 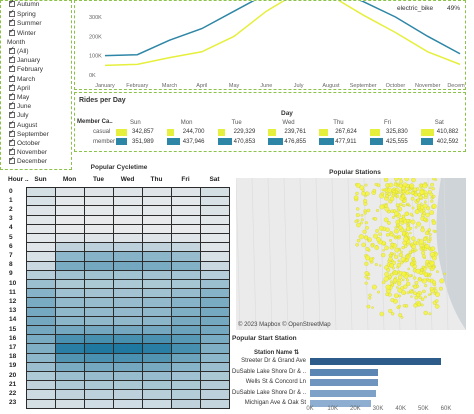 I want to click on heatmap-cell, so click(x=41, y=403).